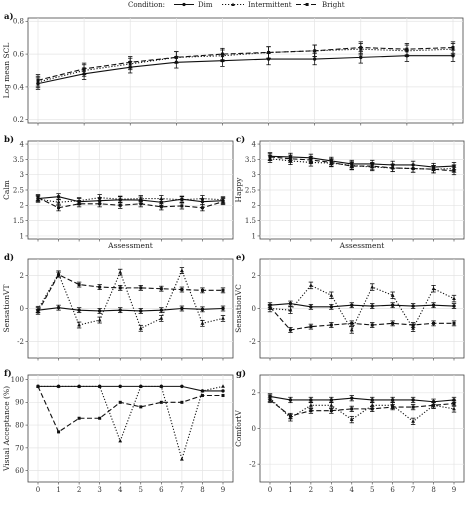  I want to click on y-tick-label: 0.6, so click(19, 54).